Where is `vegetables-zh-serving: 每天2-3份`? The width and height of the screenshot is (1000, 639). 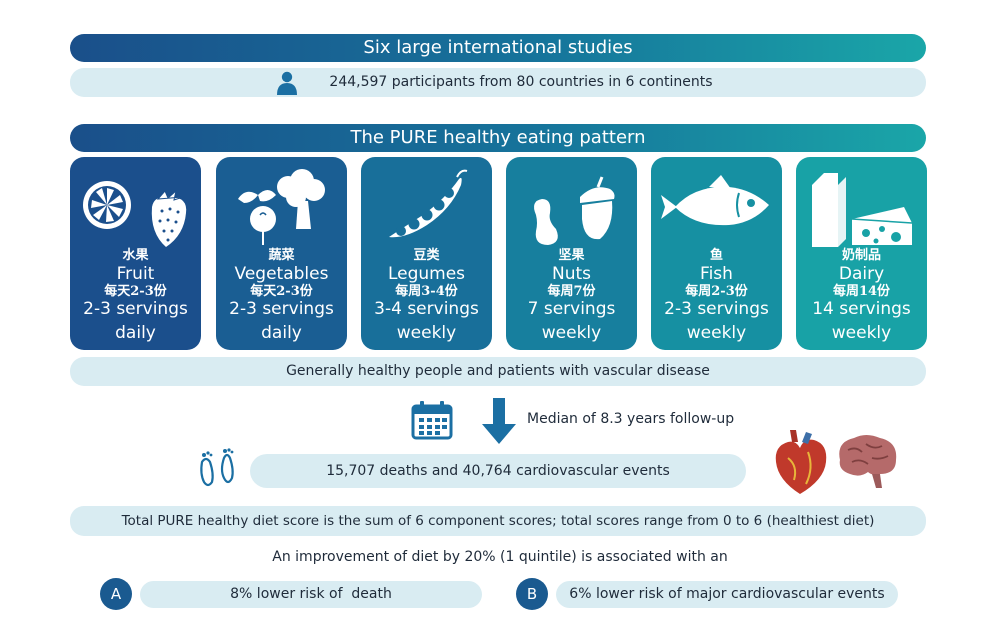 vegetables-zh-serving: 每天2-3份 is located at coordinates (281, 291).